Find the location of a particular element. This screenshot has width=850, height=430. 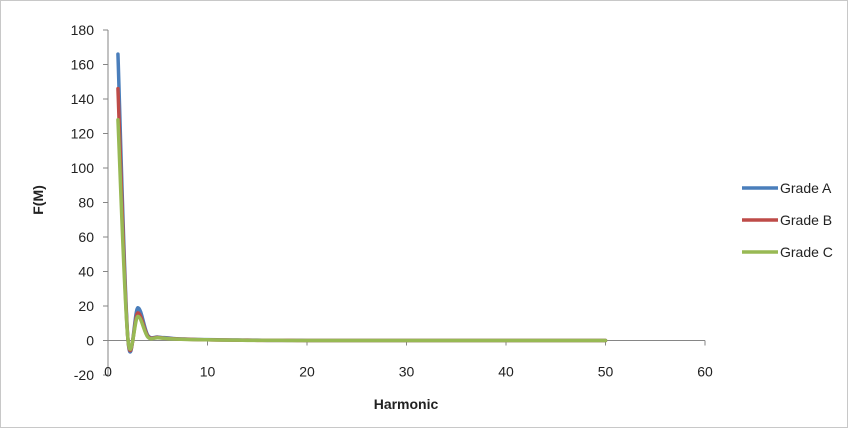

y-tick-label: 120 is located at coordinates (83, 134).